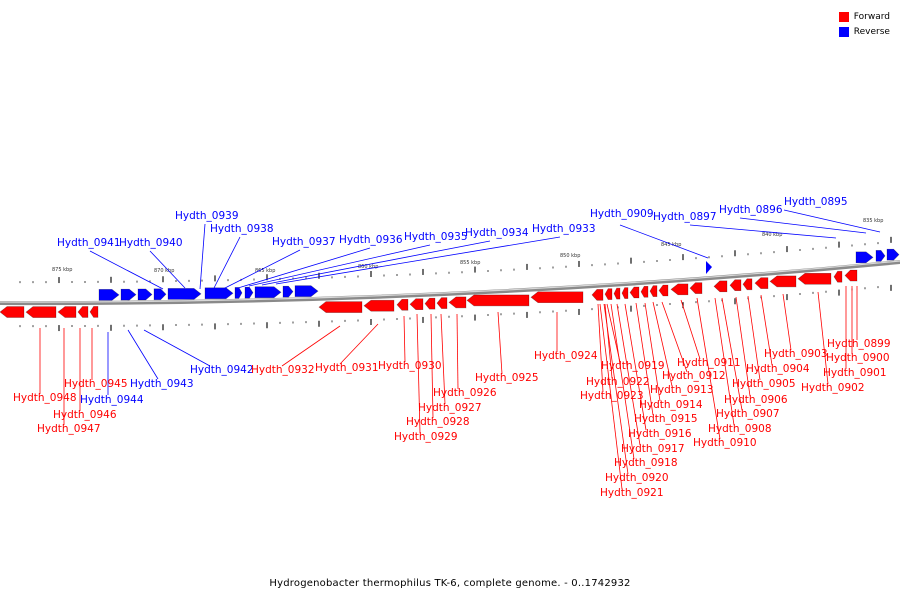 This screenshot has width=900, height=600. What do you see at coordinates (436, 237) in the screenshot?
I see `gene-label: Hydth_0935` at bounding box center [436, 237].